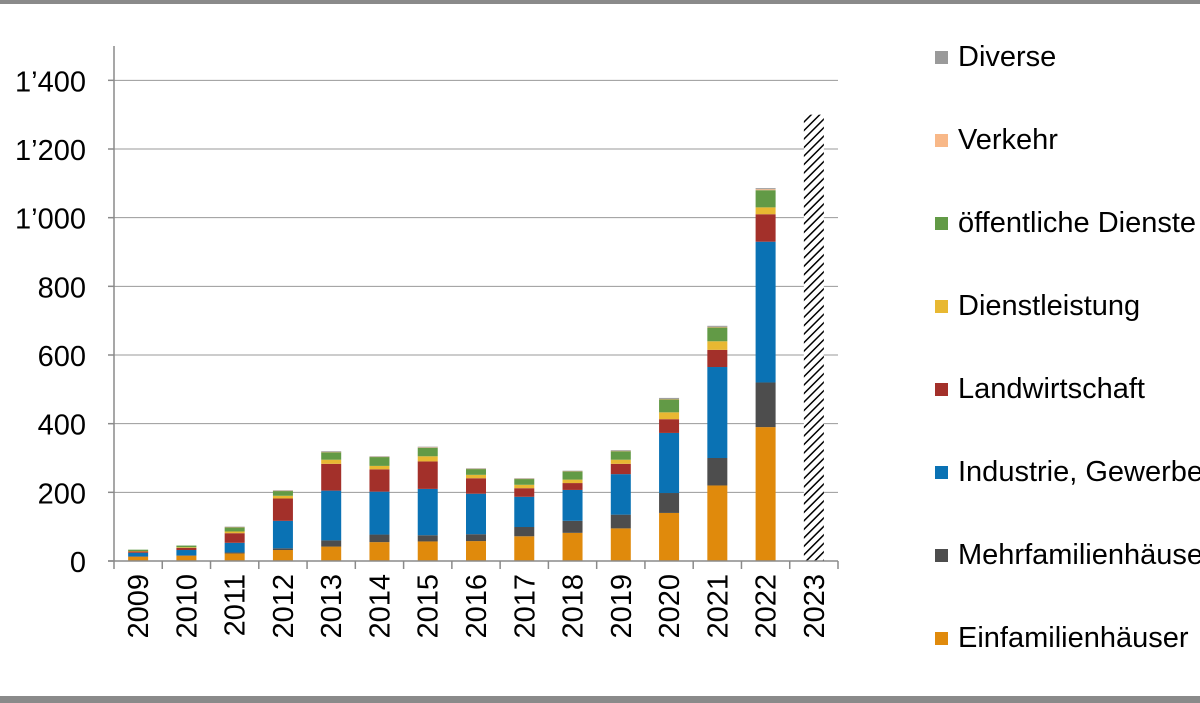 The width and height of the screenshot is (1200, 703). Describe the element at coordinates (1077, 223) in the screenshot. I see `legend-label: öffentliche Dienste` at that location.